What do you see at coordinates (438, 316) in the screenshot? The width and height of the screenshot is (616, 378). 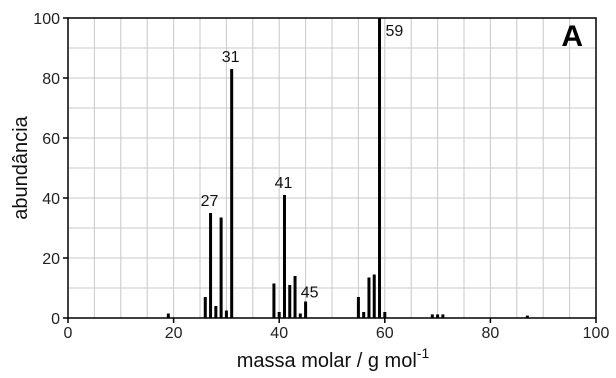 I see `peak-bar-m70` at bounding box center [438, 316].